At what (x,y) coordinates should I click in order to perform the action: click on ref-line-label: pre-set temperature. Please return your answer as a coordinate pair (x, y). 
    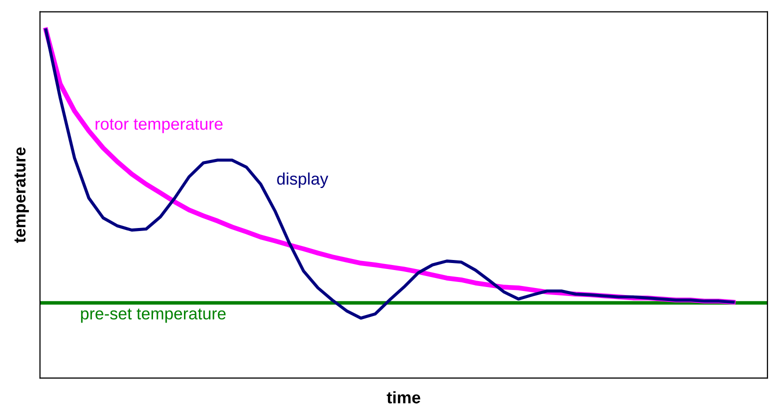
    Looking at the image, I should click on (153, 315).